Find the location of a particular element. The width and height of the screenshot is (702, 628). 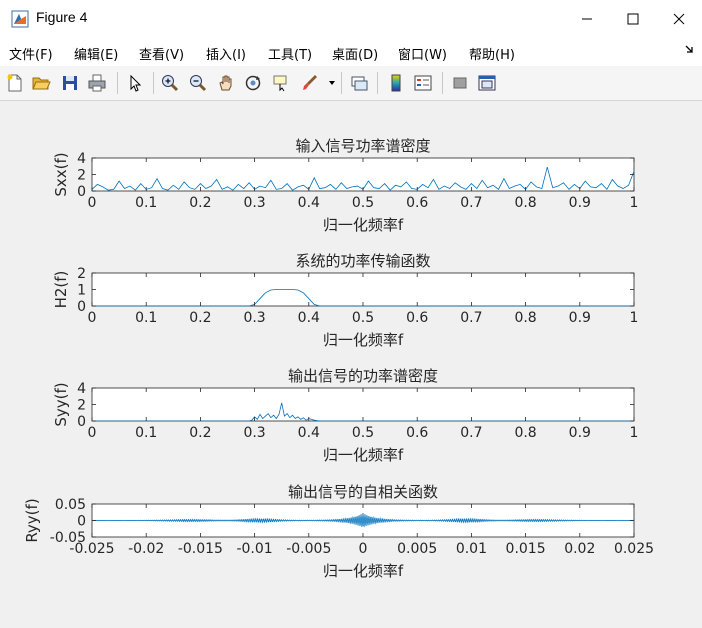

y-axis-label: Sxx(f) is located at coordinates (61, 174).